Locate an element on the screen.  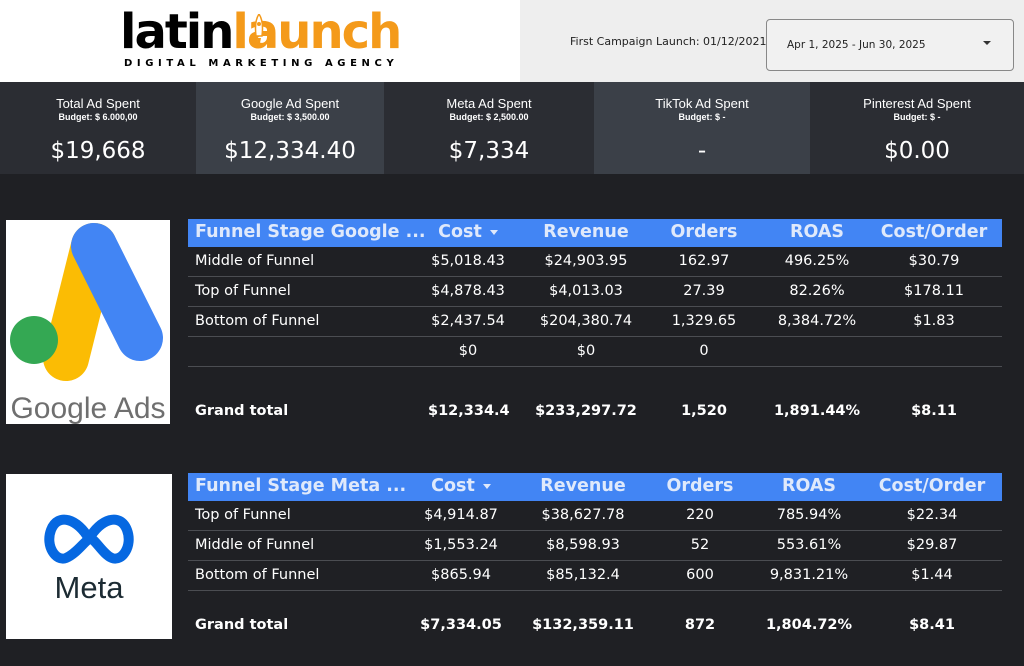
cell-orders: 872 is located at coordinates (700, 625).